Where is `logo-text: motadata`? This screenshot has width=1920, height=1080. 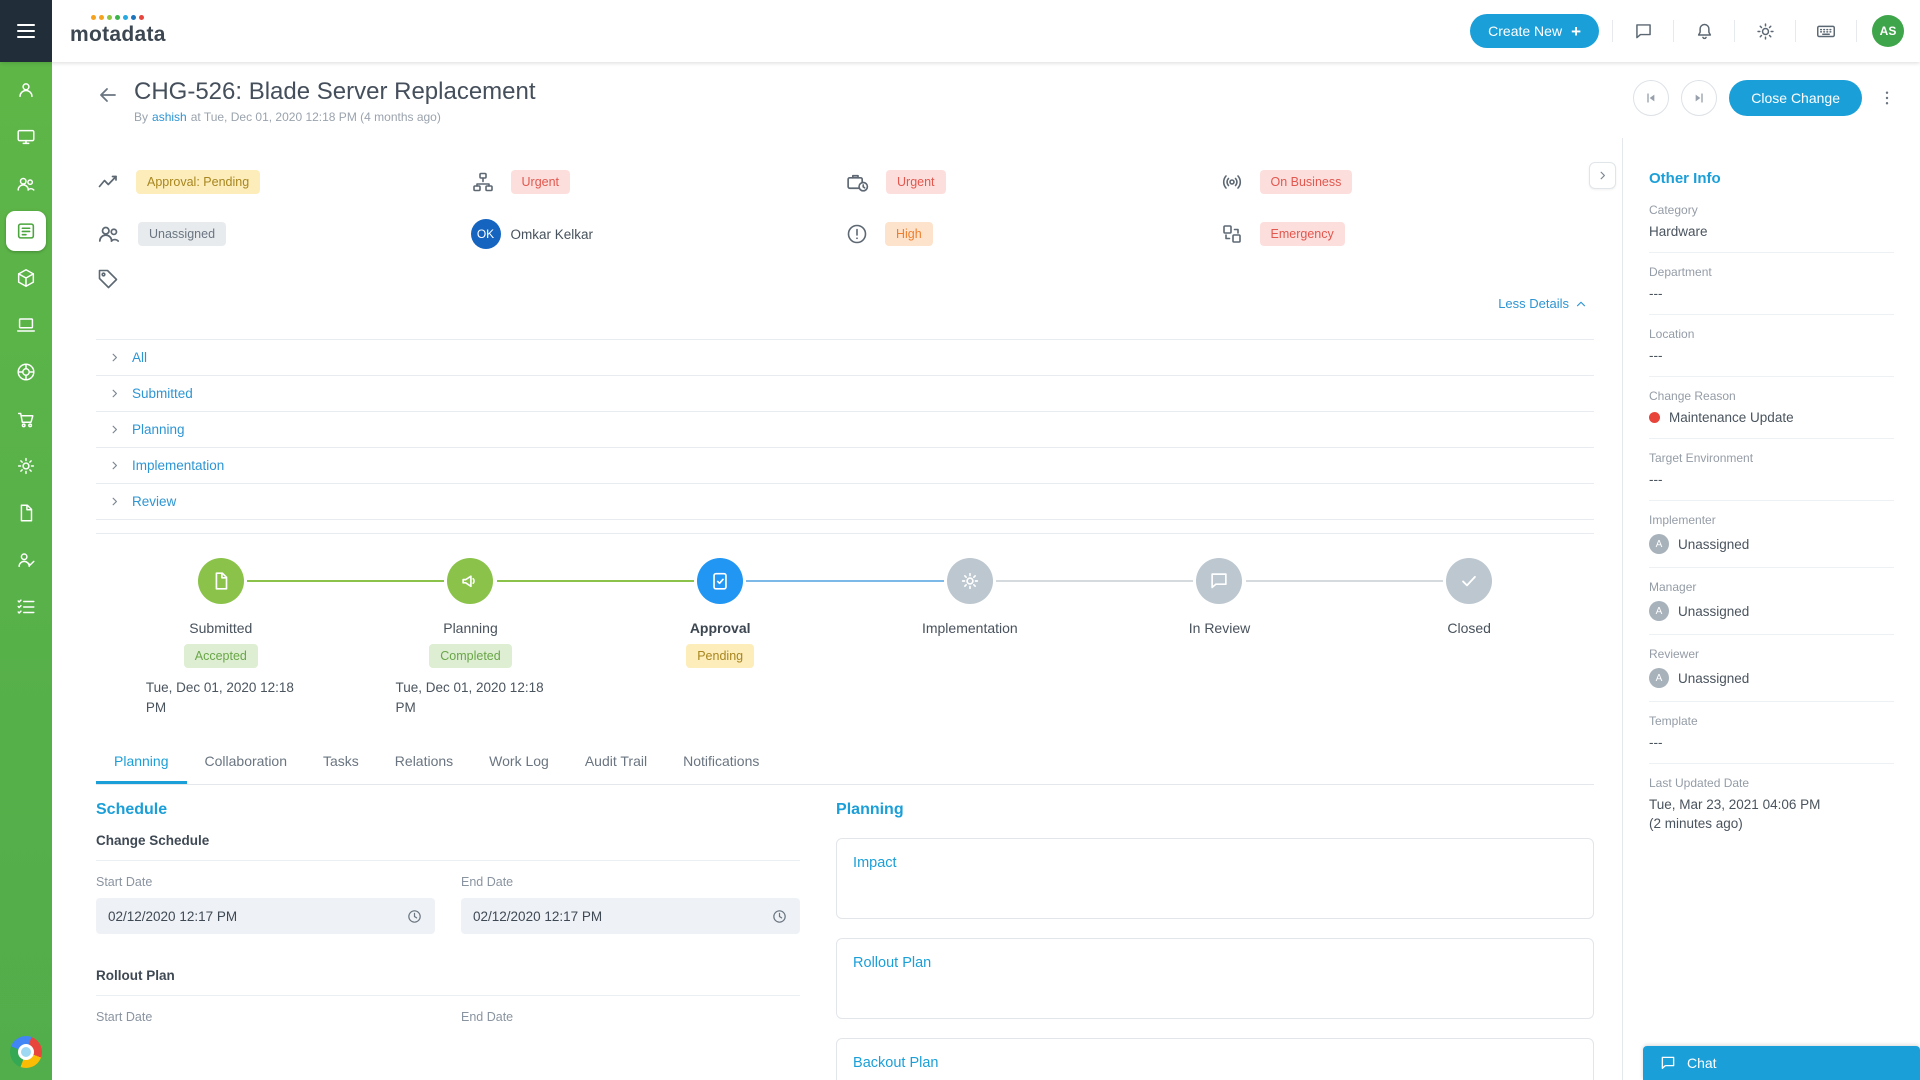
logo-text: motadata is located at coordinates (118, 34).